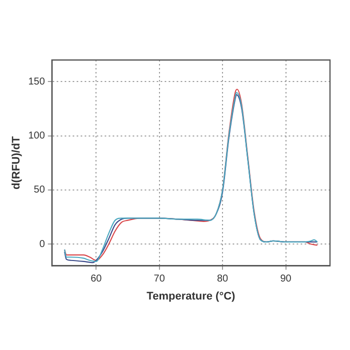  Describe the element at coordinates (37, 82) in the screenshot. I see `y-tick-label: 150` at that location.